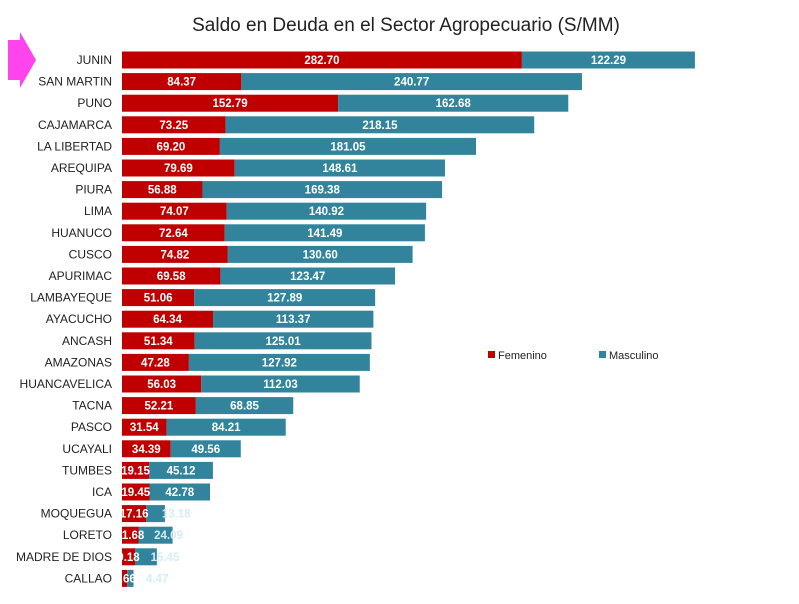 The width and height of the screenshot is (799, 604). Describe the element at coordinates (22, 60) in the screenshot. I see `highlight-arrow` at that location.